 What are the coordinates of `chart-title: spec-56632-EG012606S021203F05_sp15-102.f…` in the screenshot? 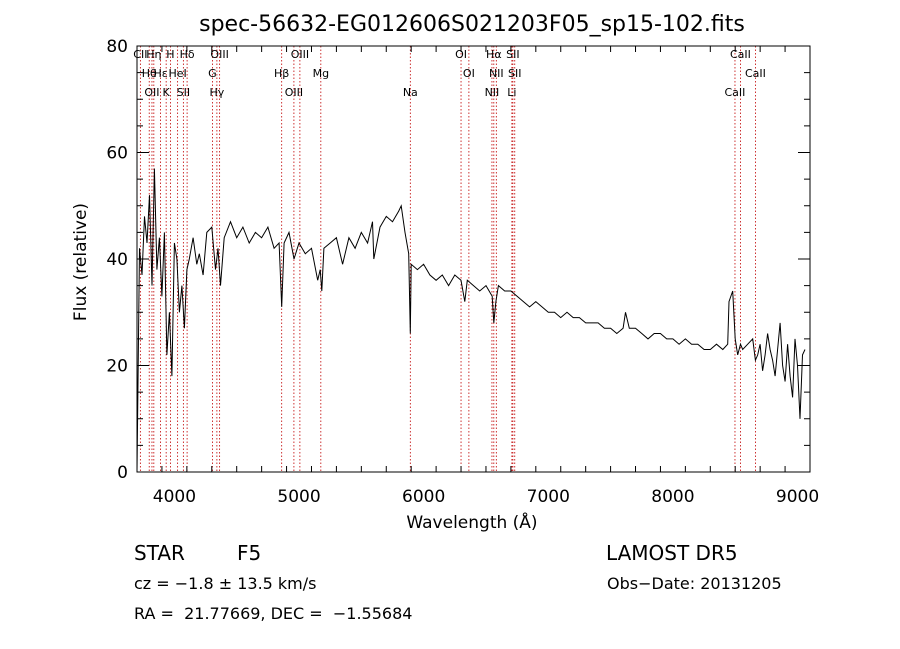 It's located at (472, 24).